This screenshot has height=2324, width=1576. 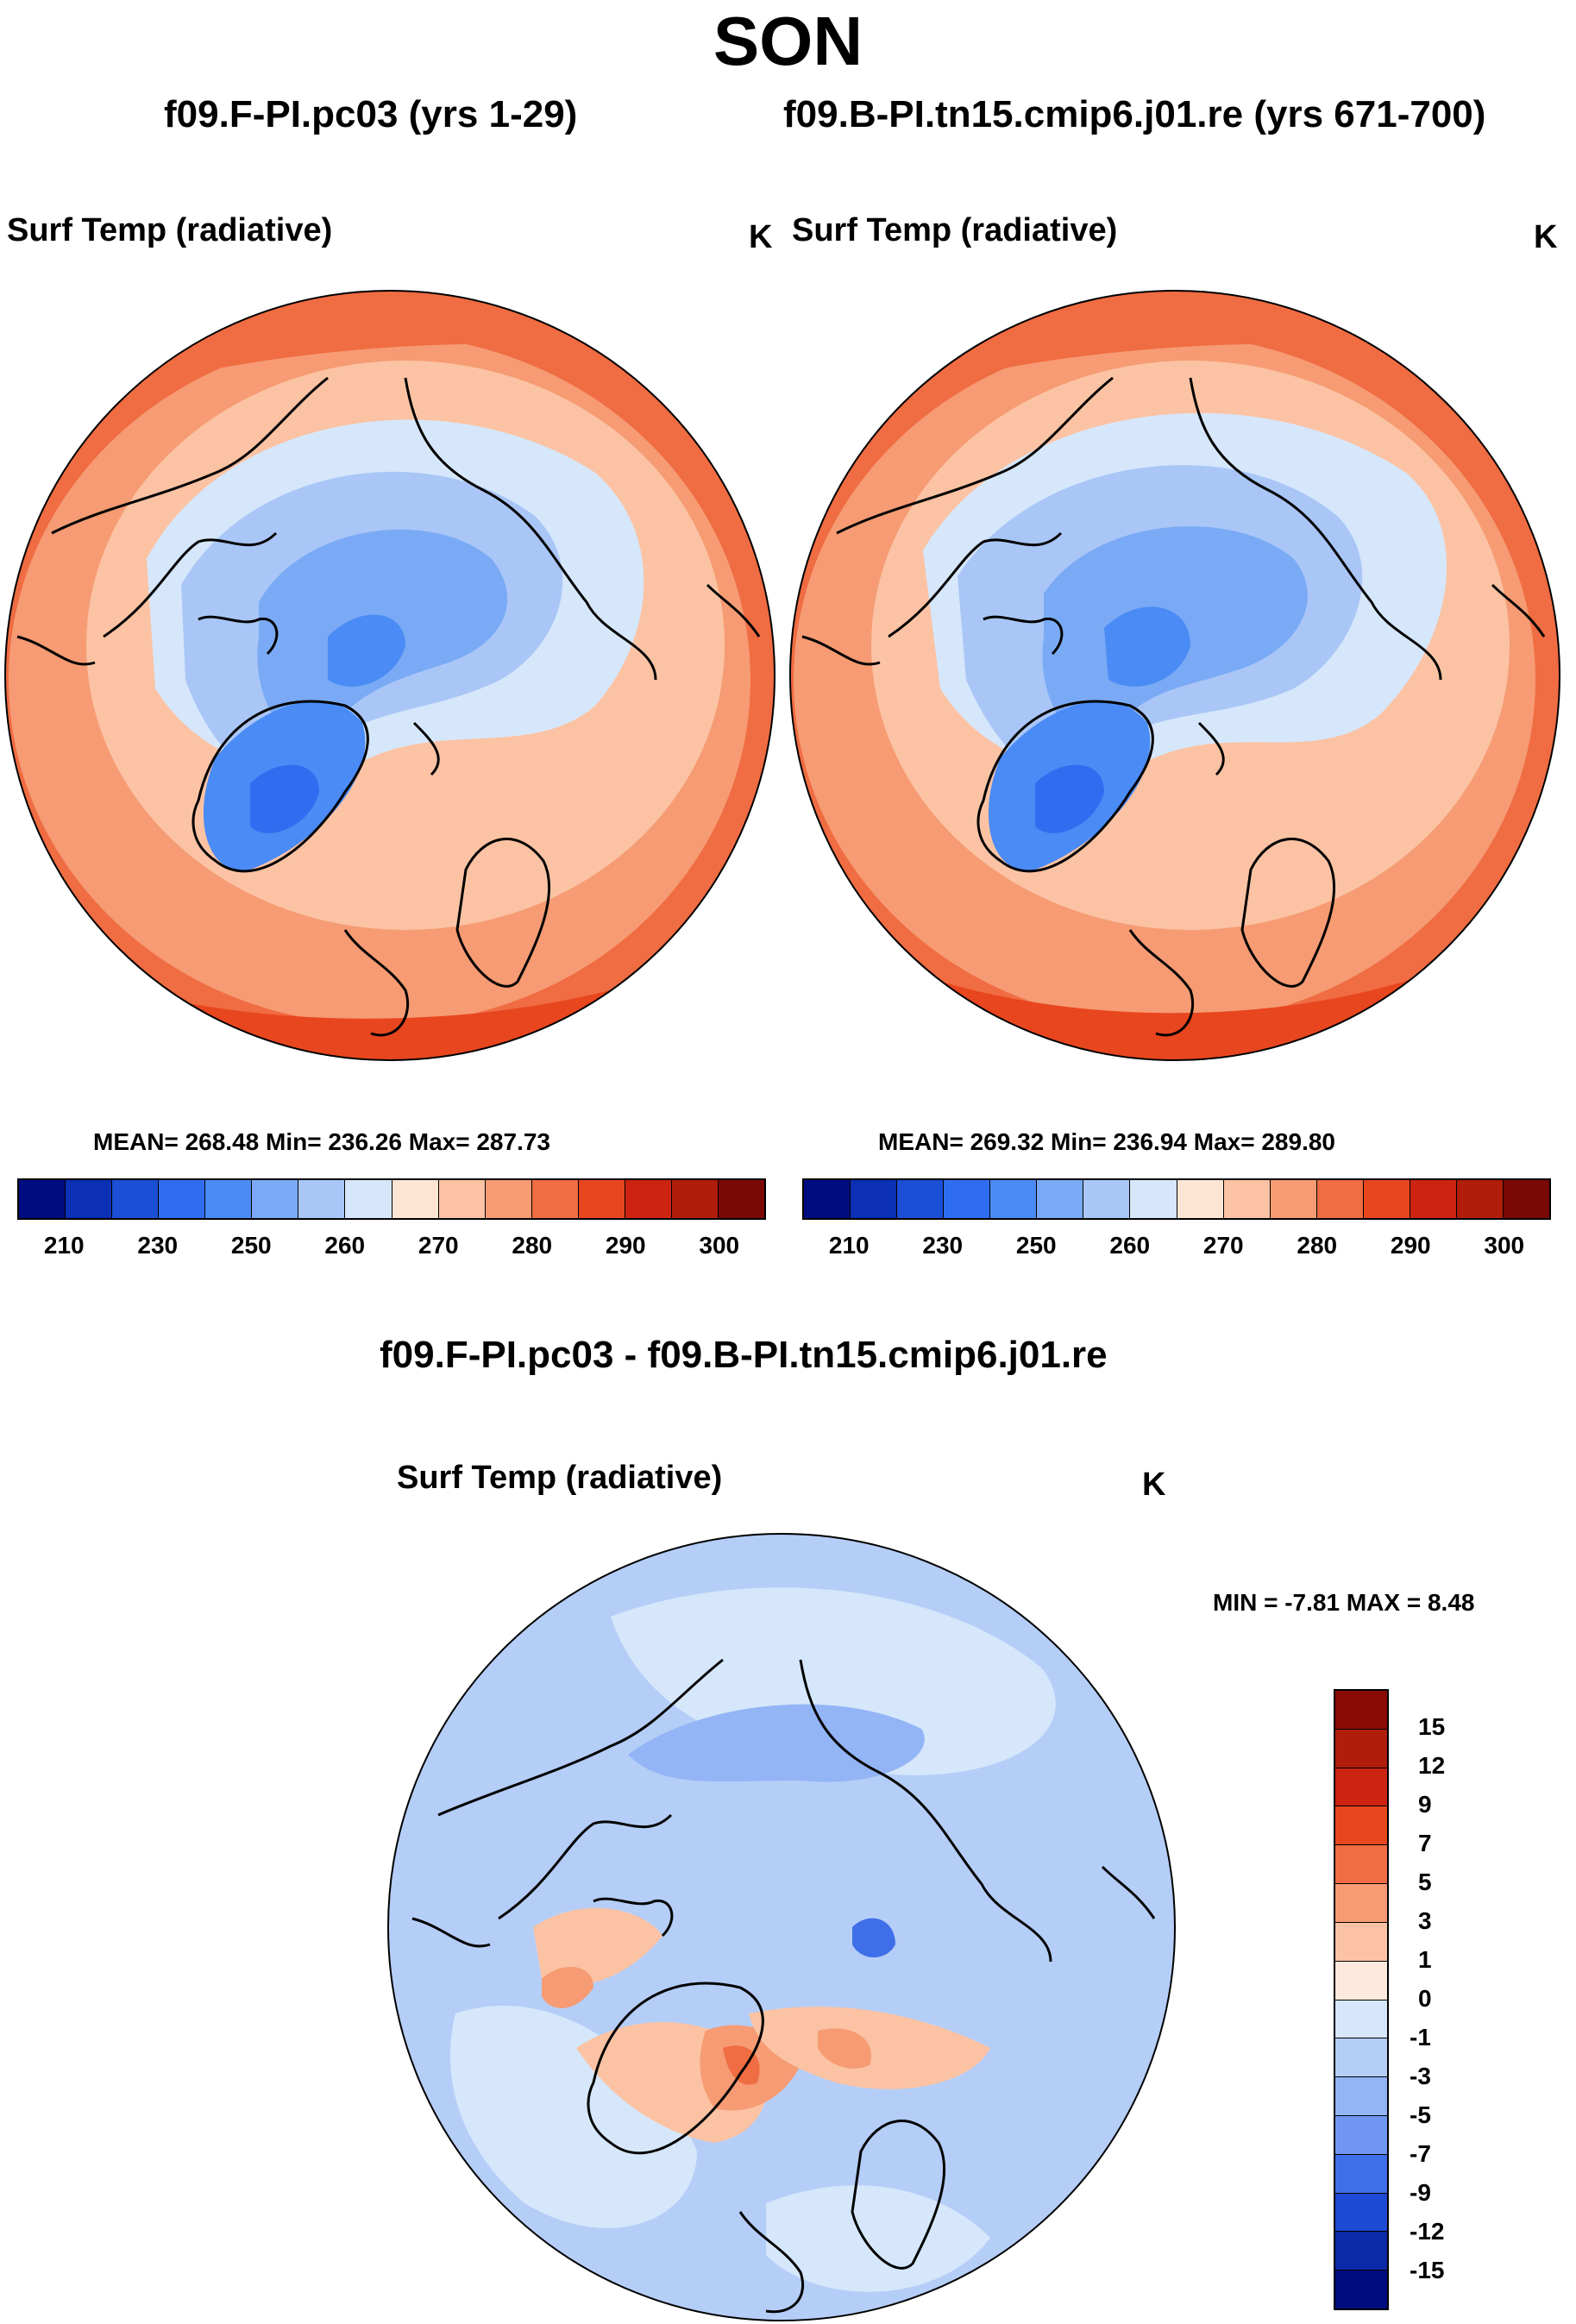 I want to click on colorbar-tick-label: 3, so click(x=1425, y=1920).